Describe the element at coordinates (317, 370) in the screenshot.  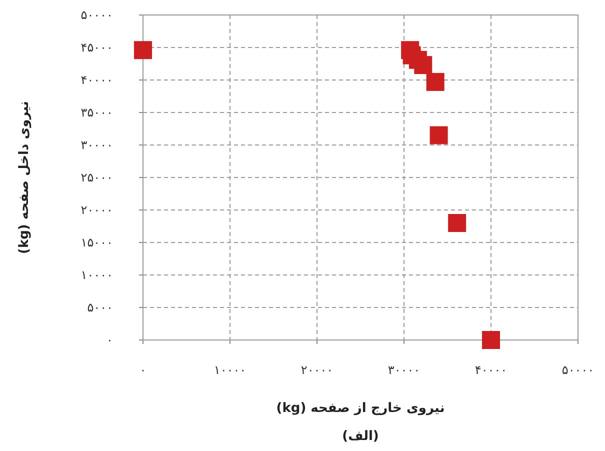
I see `x-tick-label: ۲۰۰۰۰` at that location.